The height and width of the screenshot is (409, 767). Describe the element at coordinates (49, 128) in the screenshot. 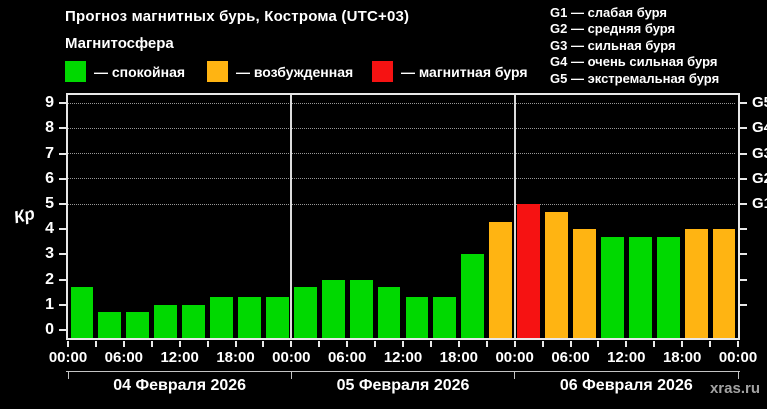

I see `y-axis-tick-label: 8` at that location.